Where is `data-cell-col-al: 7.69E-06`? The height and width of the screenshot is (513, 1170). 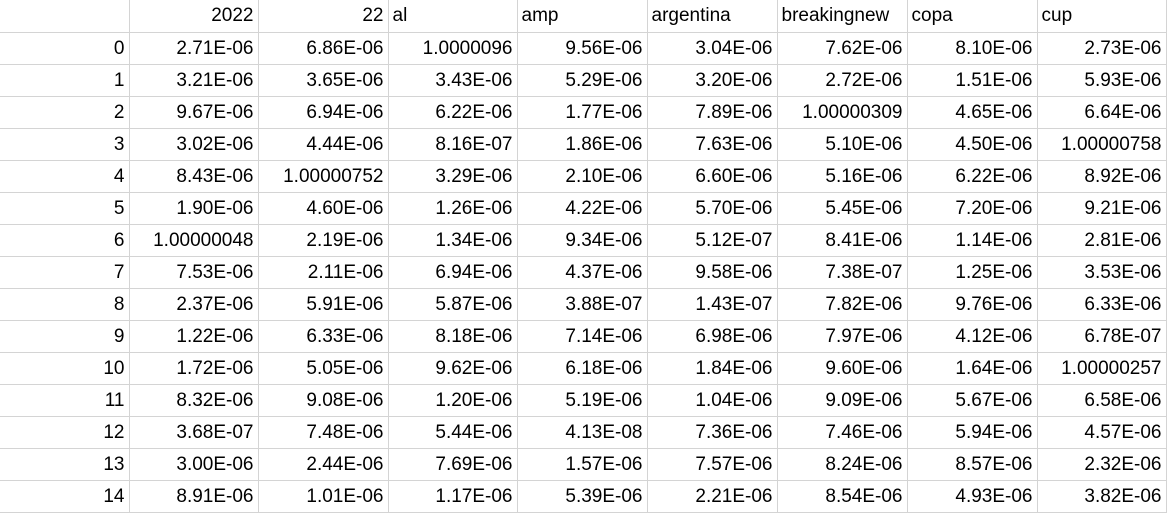
data-cell-col-al: 7.69E-06 is located at coordinates (453, 464).